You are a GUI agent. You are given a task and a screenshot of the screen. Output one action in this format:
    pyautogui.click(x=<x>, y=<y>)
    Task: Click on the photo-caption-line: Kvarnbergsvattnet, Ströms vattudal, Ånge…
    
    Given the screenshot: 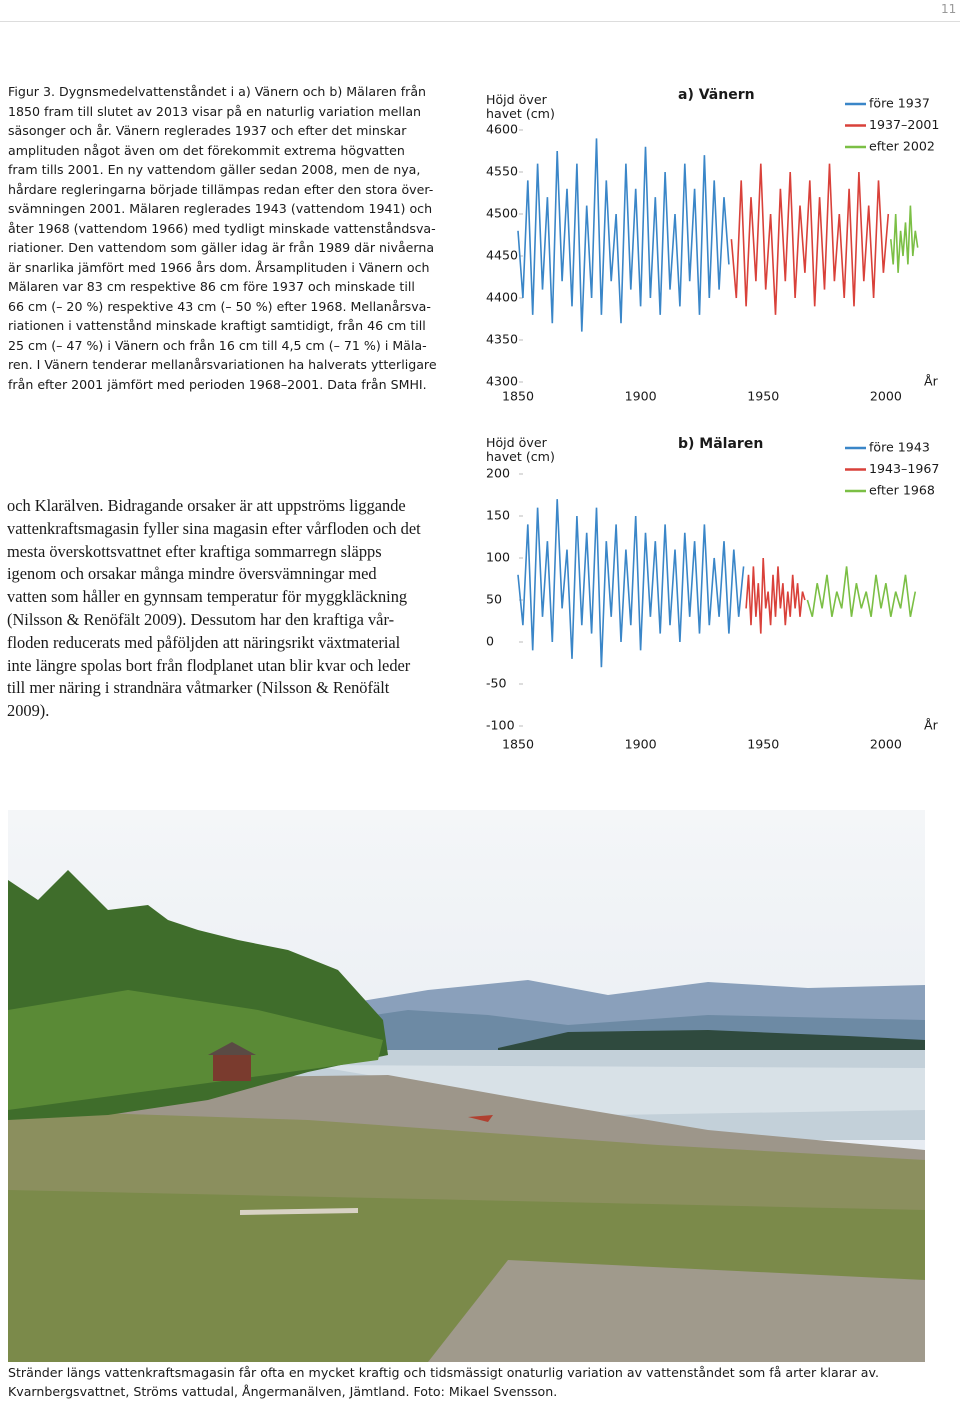 What is the action you would take?
    pyautogui.click(x=283, y=1391)
    